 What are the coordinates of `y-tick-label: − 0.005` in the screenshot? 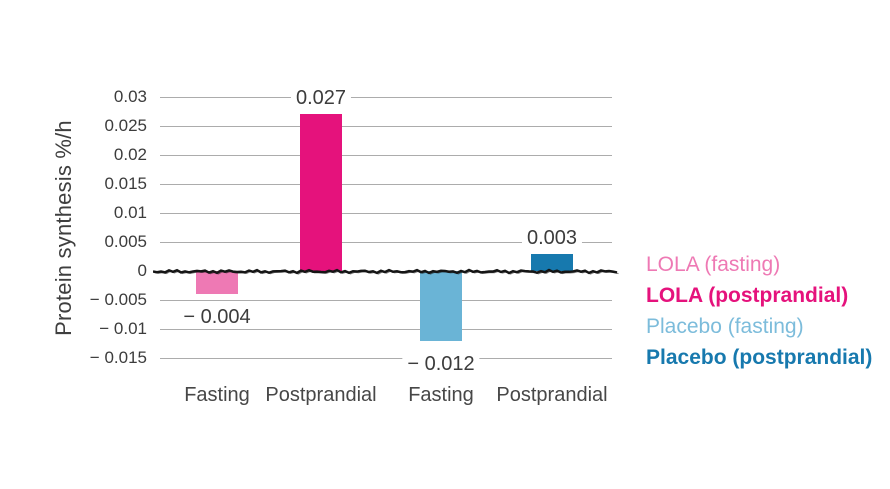 It's located at (118, 299).